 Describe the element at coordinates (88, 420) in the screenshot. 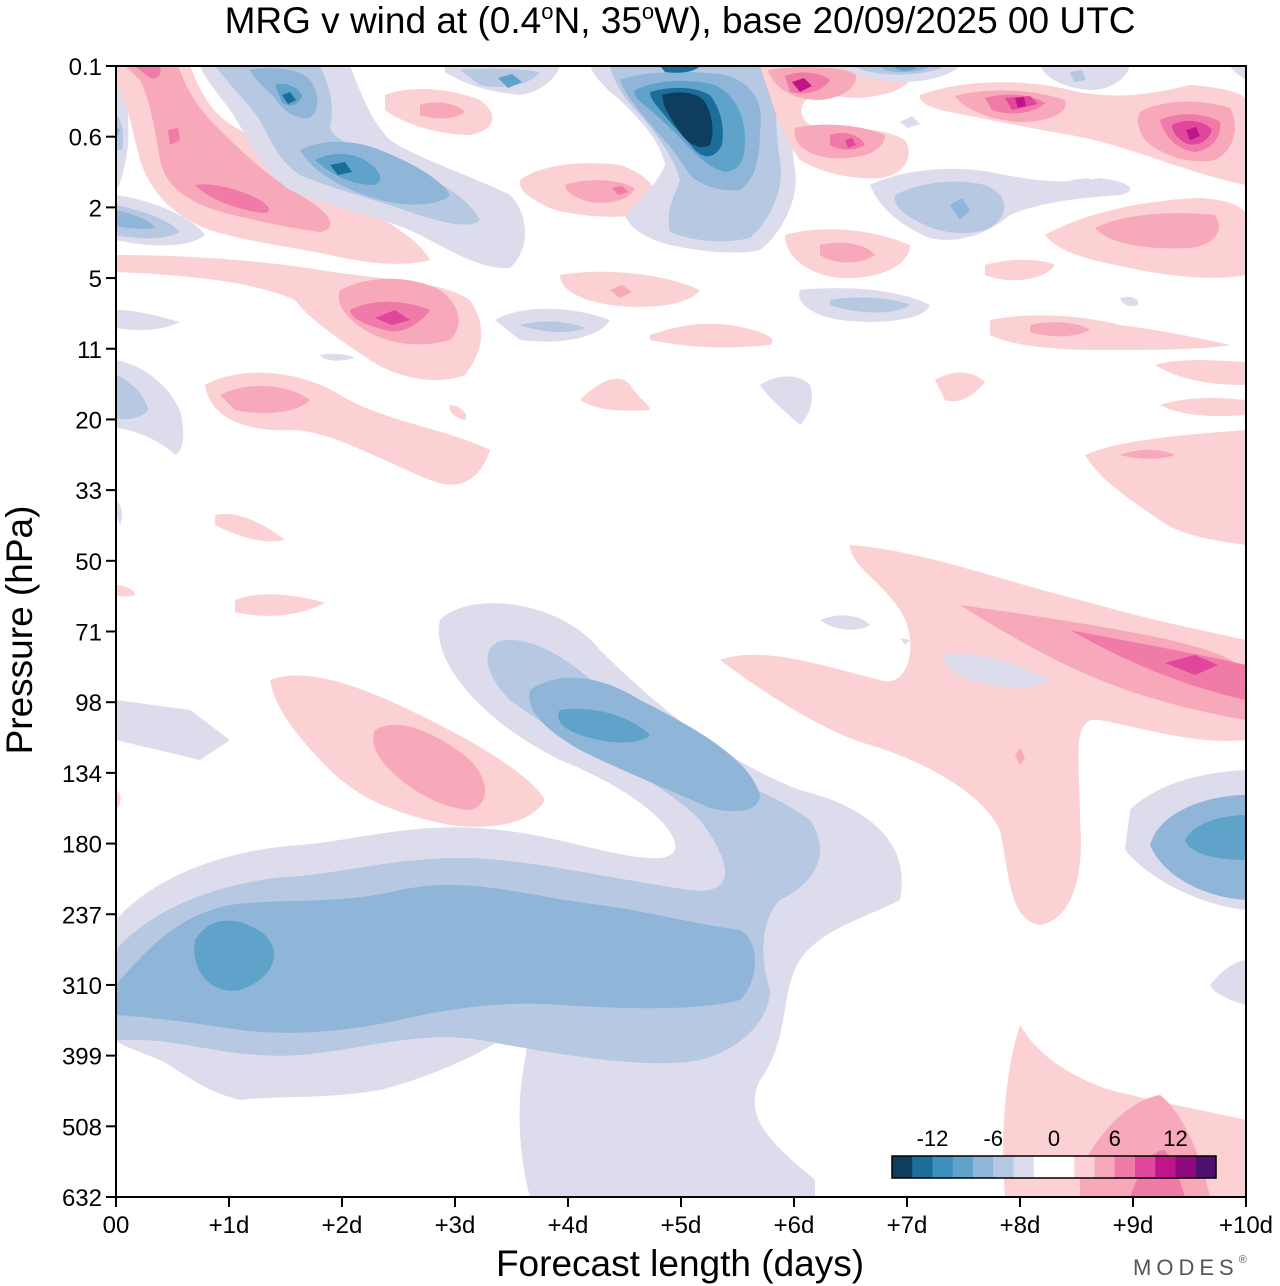

I see `y-tick-label: 20` at that location.